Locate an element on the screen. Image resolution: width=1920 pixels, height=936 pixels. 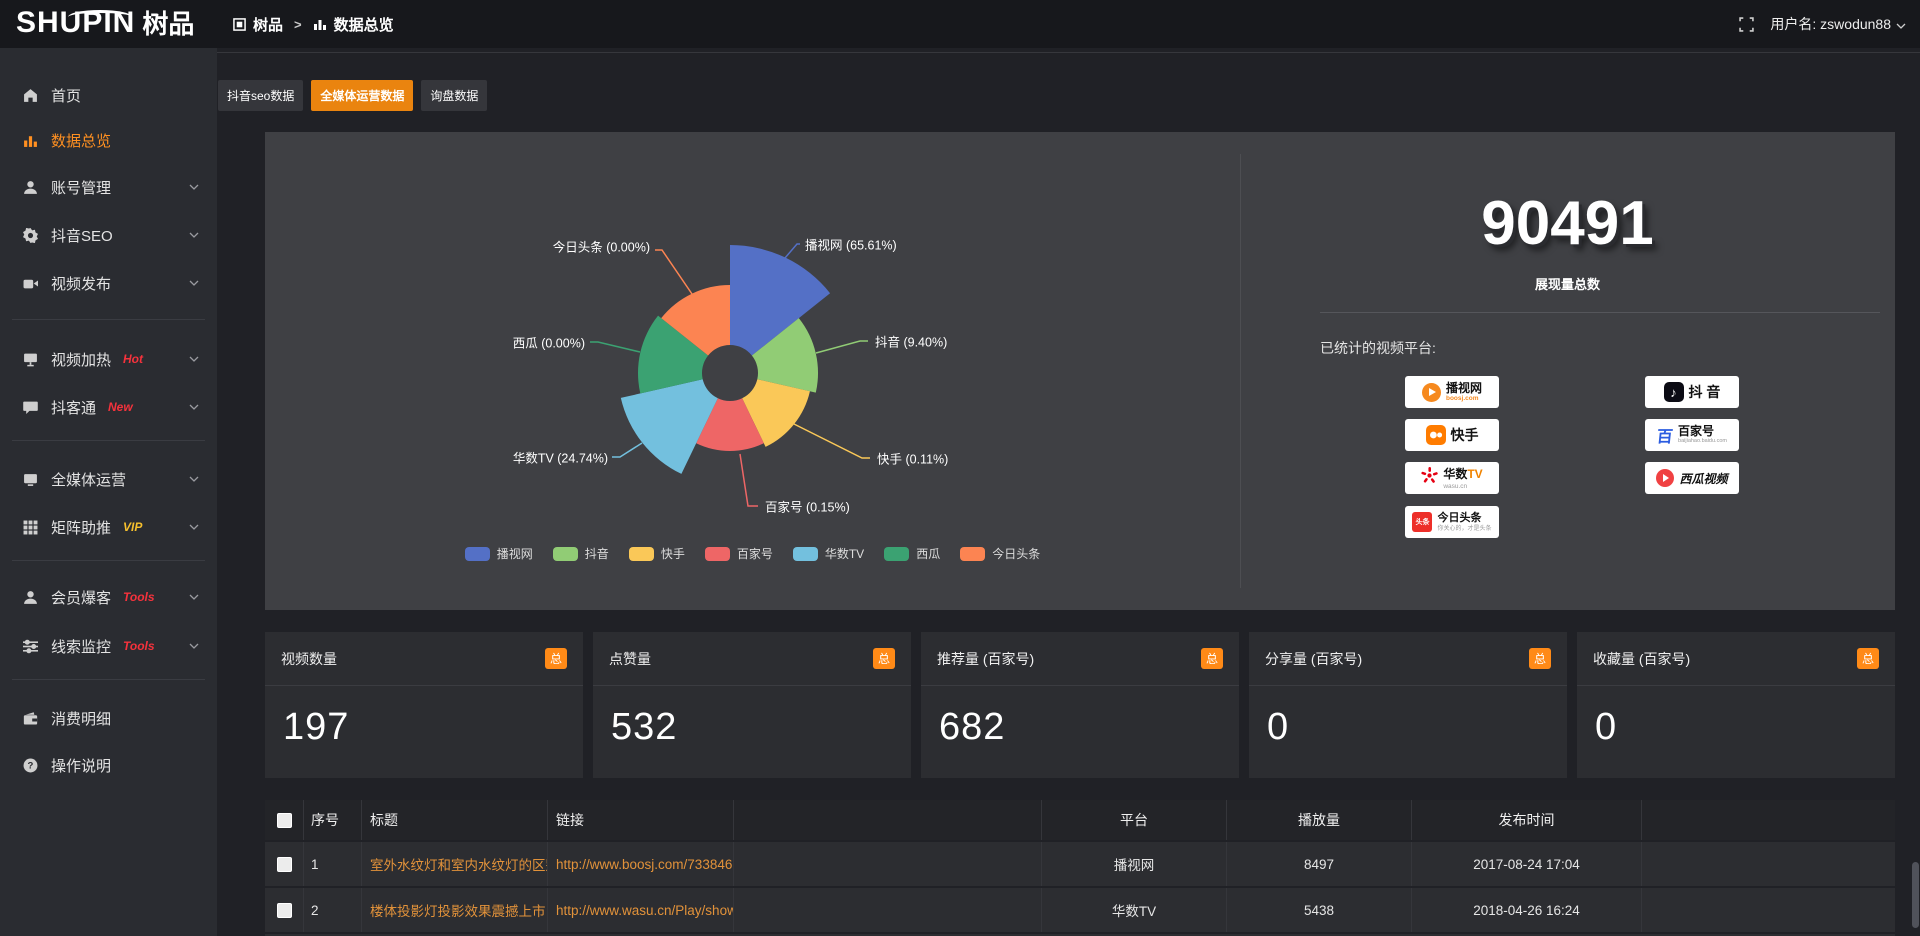
platform-badge-xigua: 西瓜视频 is located at coordinates (1692, 478).